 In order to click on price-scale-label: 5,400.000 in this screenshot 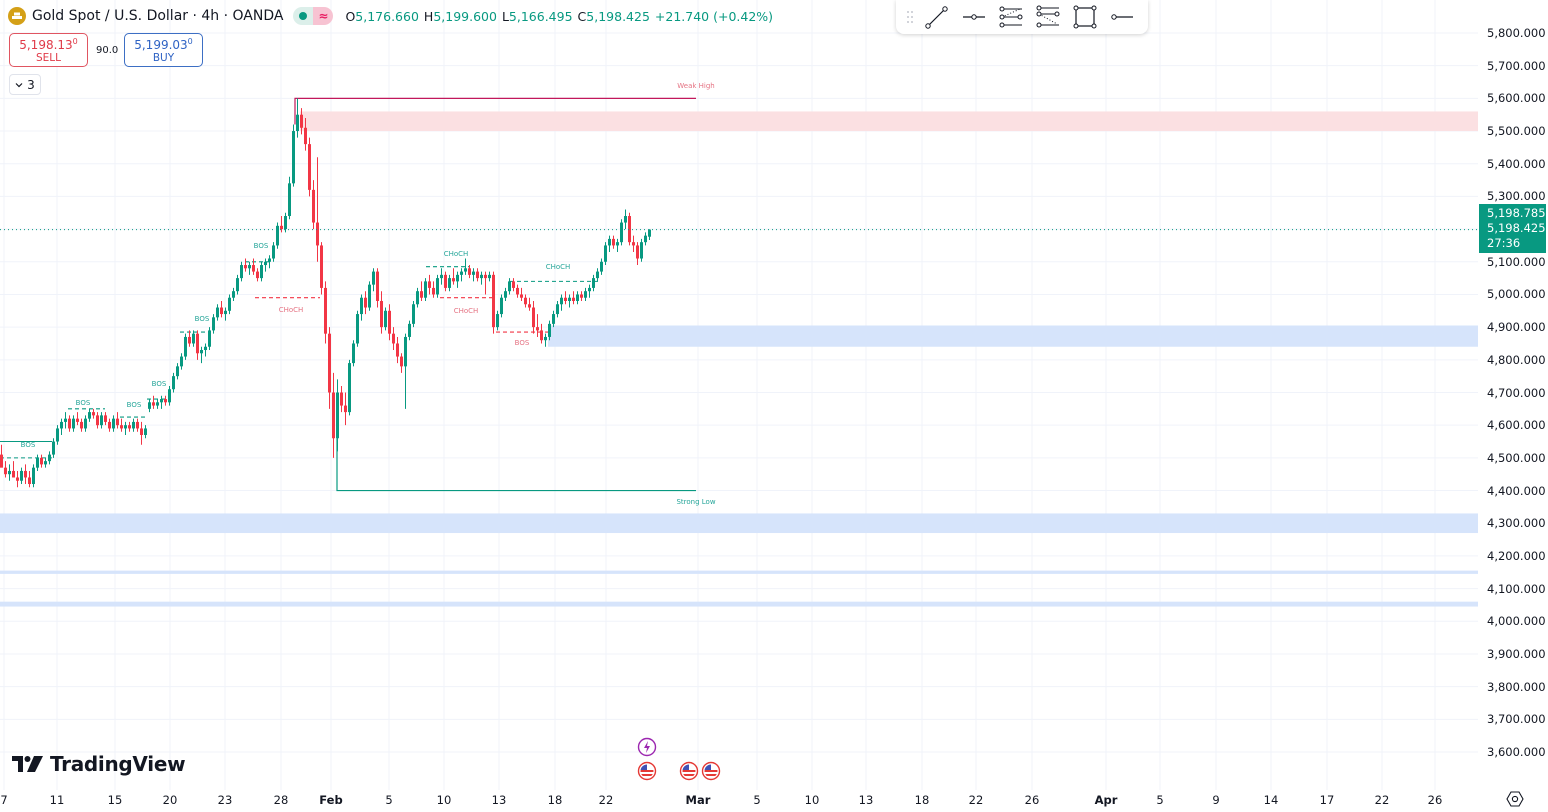, I will do `click(1516, 163)`.